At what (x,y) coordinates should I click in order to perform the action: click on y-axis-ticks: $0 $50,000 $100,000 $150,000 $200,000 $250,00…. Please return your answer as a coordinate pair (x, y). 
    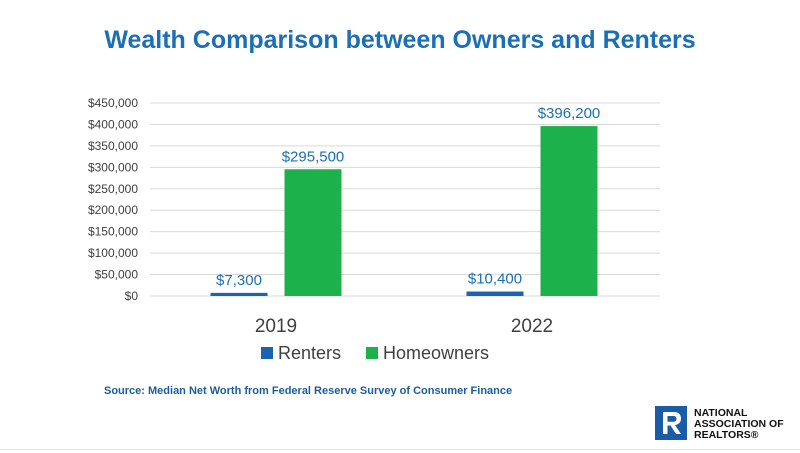
    Looking at the image, I should click on (113, 199).